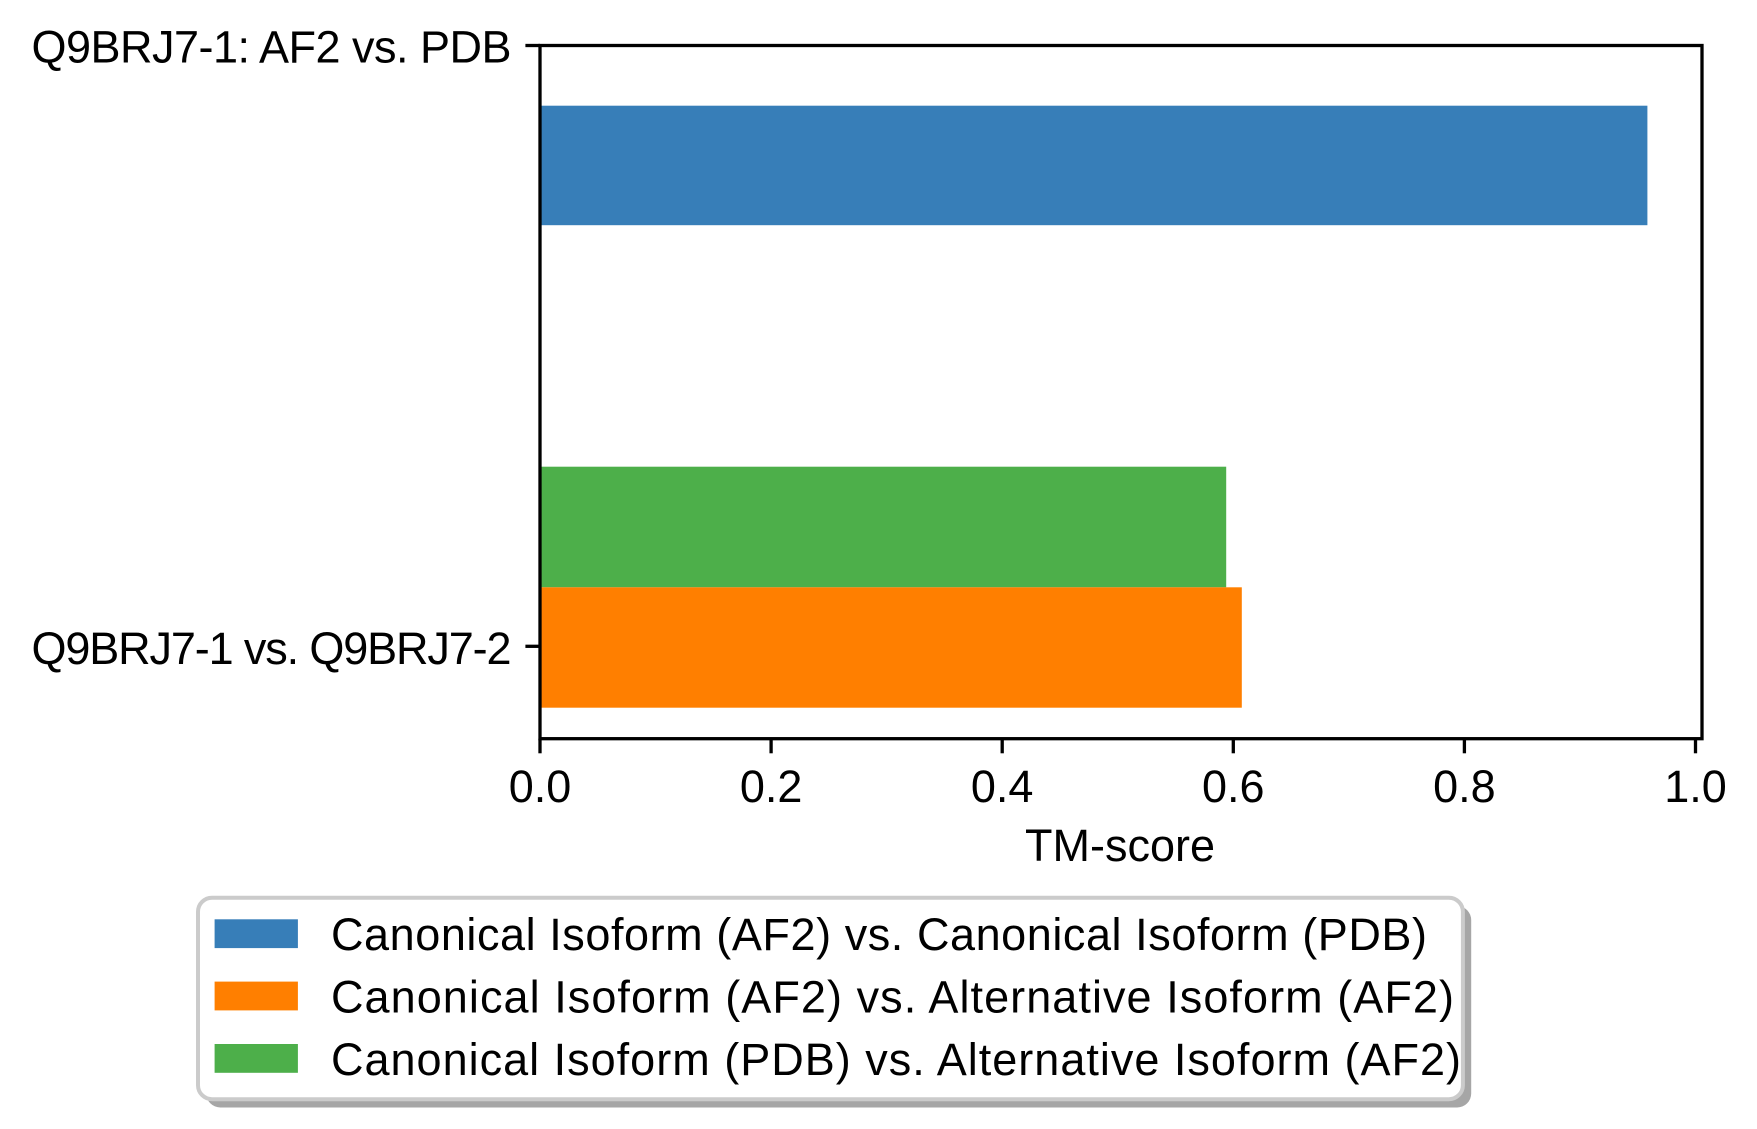 Image resolution: width=1757 pixels, height=1129 pixels. I want to click on svg-text: 1.0, so click(1695, 786).